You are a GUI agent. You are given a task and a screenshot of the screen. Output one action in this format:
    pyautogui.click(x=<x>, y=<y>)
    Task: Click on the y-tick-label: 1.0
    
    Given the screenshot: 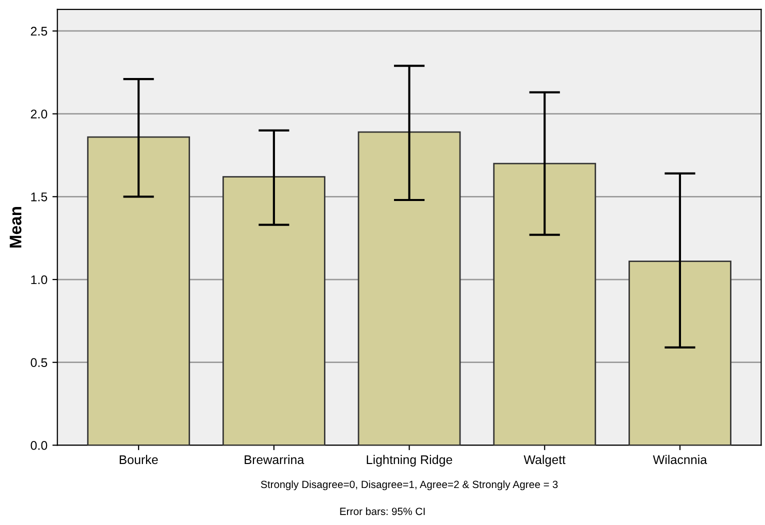 What is the action you would take?
    pyautogui.click(x=39, y=279)
    